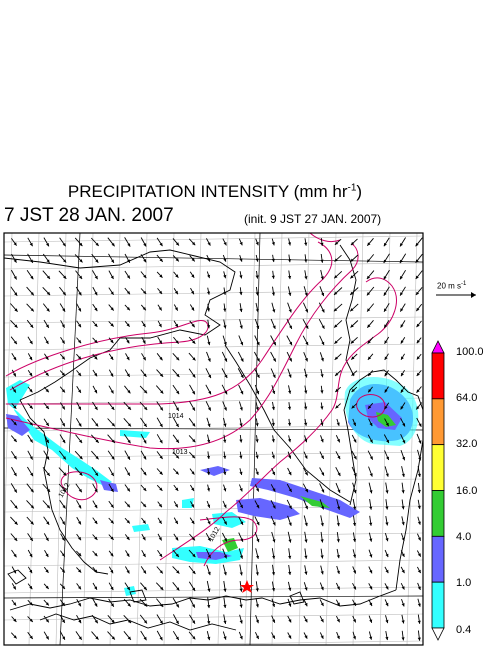 This screenshot has height=650, width=500. What do you see at coordinates (214, 556) in the screenshot?
I see `precip-area-band-5-core` at bounding box center [214, 556].